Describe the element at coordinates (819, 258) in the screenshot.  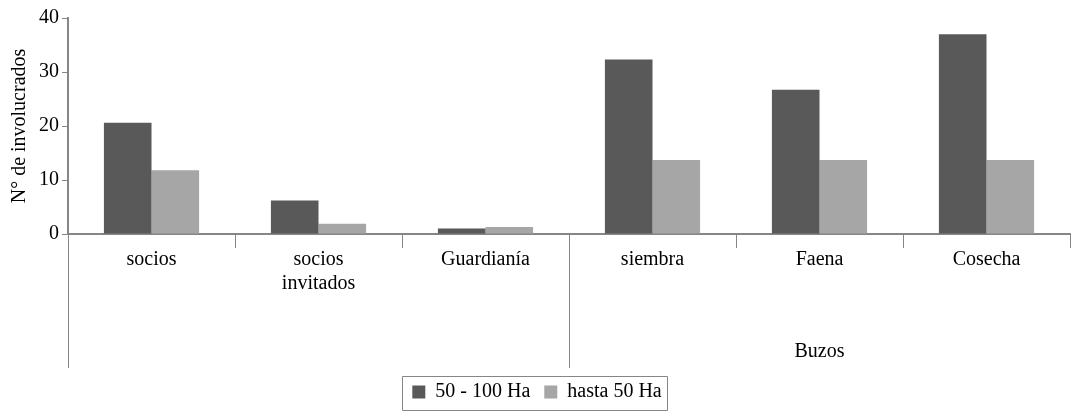
I see `x-tick-label: Faena` at that location.